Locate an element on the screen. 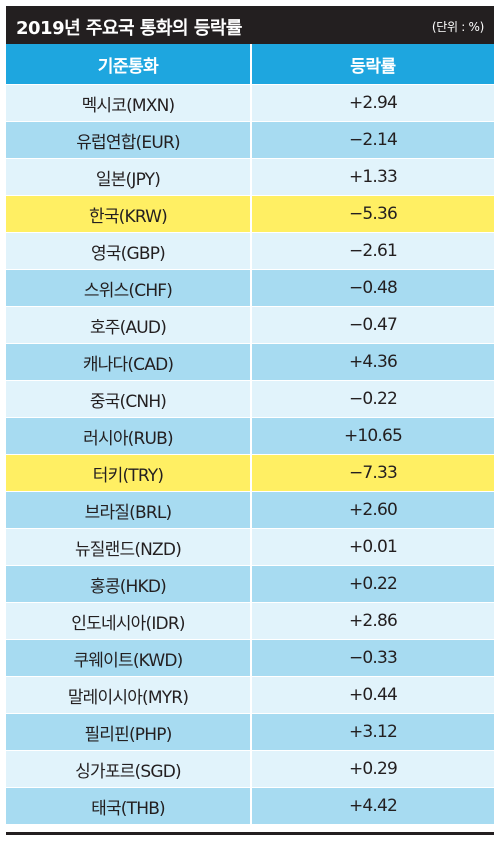 The height and width of the screenshot is (842, 500). currency-cell: 일본(JPY) is located at coordinates (129, 177).